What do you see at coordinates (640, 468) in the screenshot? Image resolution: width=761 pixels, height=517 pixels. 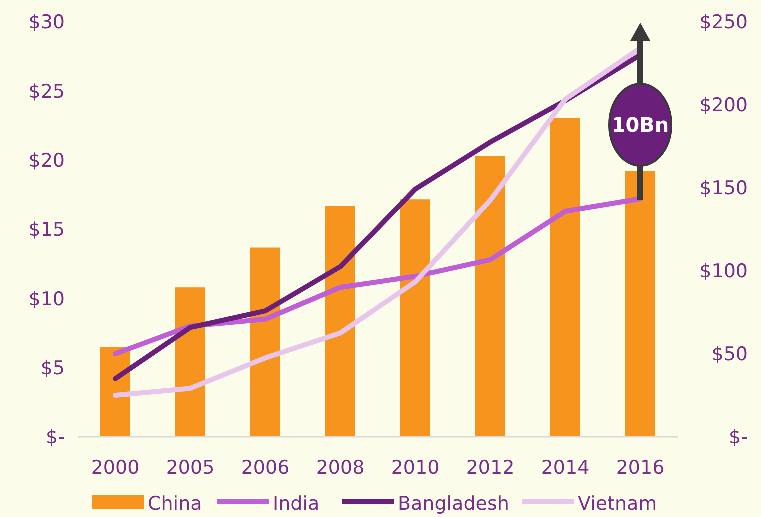 I see `x-tick-label: 2016` at bounding box center [640, 468].